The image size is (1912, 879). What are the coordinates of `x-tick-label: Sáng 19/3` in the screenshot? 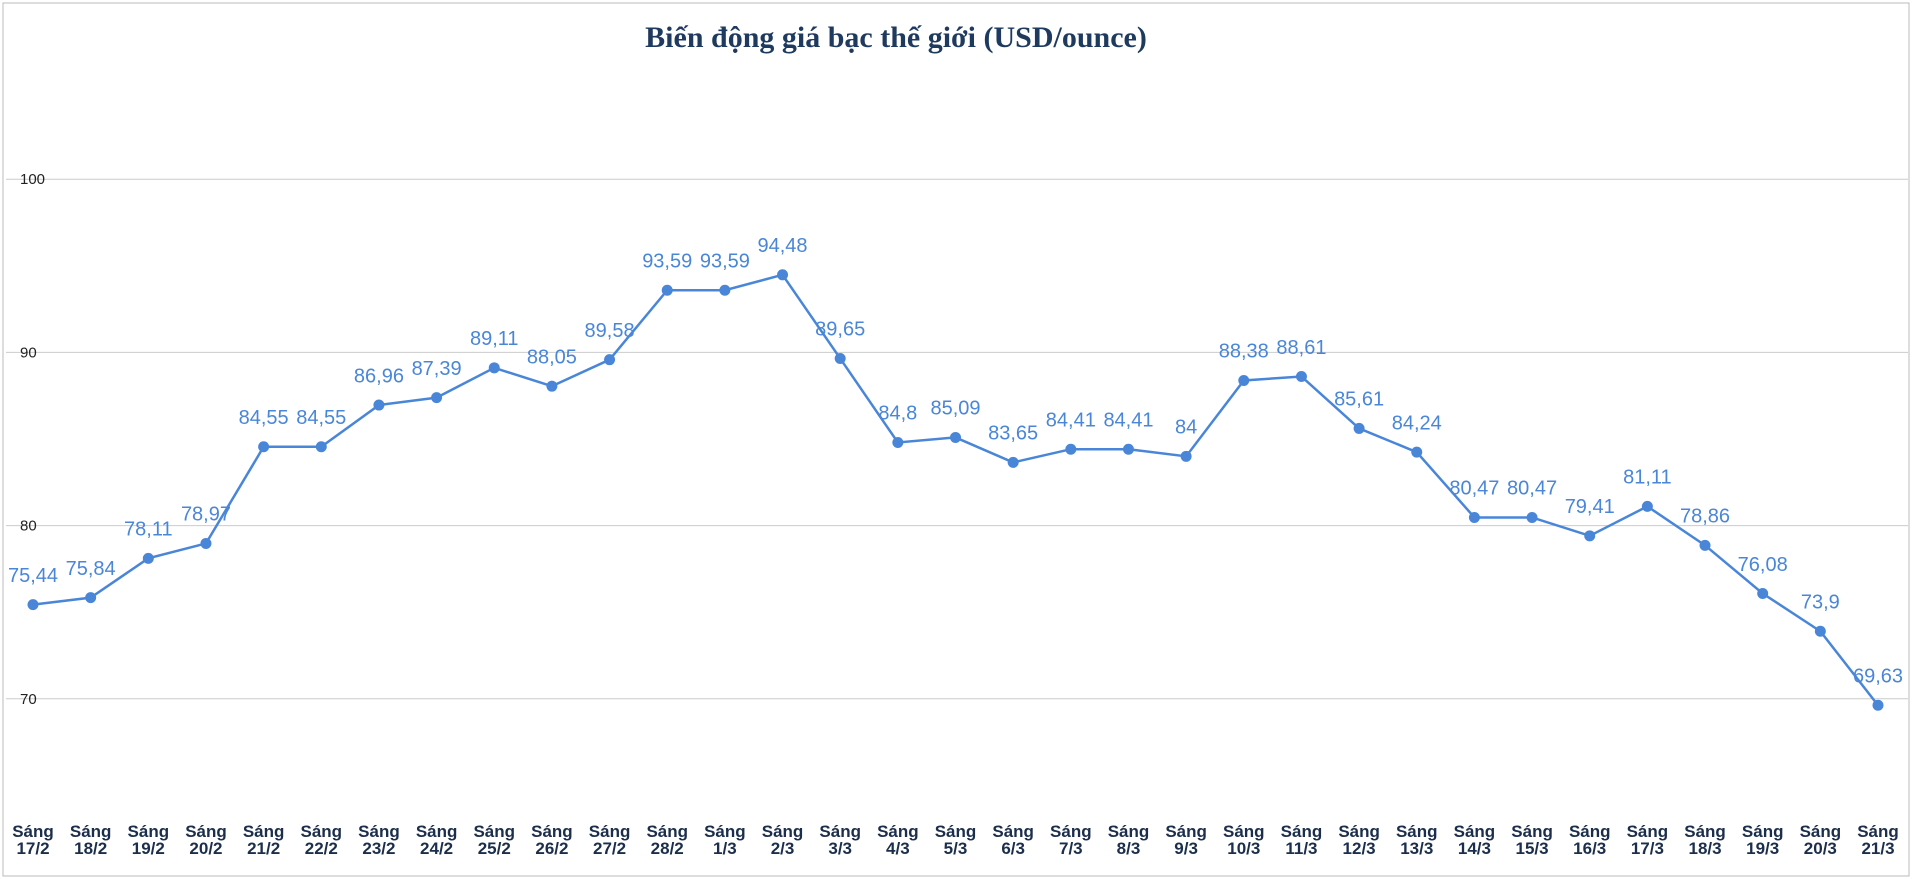 It's located at (1763, 840).